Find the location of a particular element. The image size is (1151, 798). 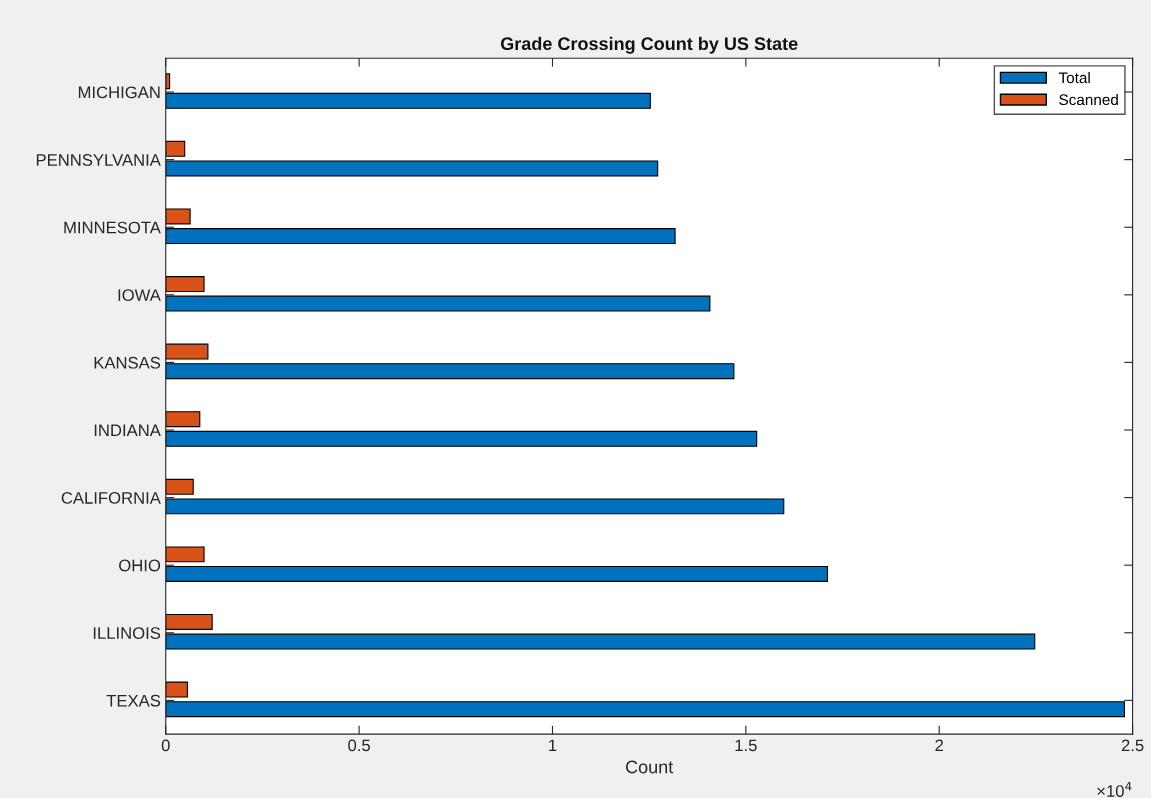

y-tick-label: MINNESOTA is located at coordinates (112, 227).